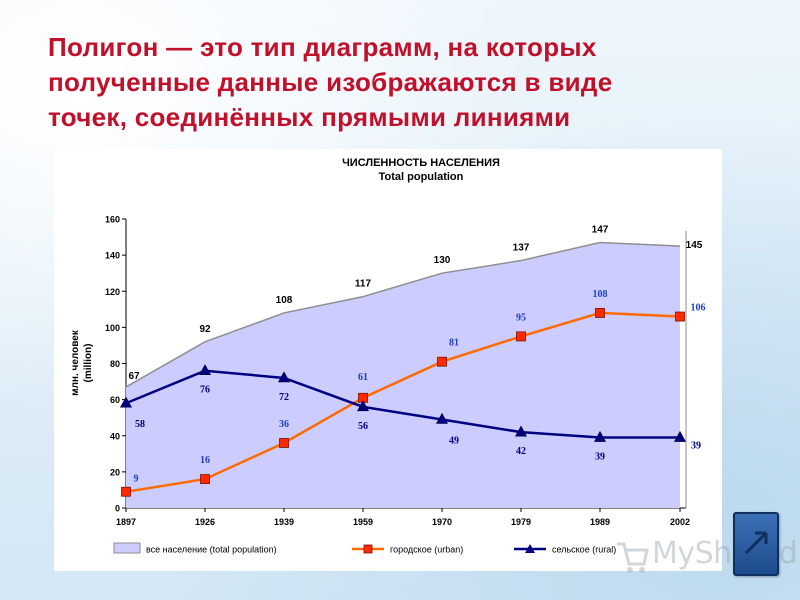 This screenshot has height=600, width=800. Describe the element at coordinates (363, 522) in the screenshot. I see `x-tick-label: 1959` at that location.